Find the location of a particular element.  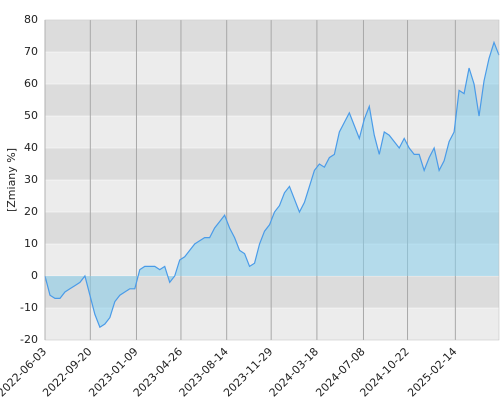

y-tick-label: 20 is located at coordinates (31, 211).